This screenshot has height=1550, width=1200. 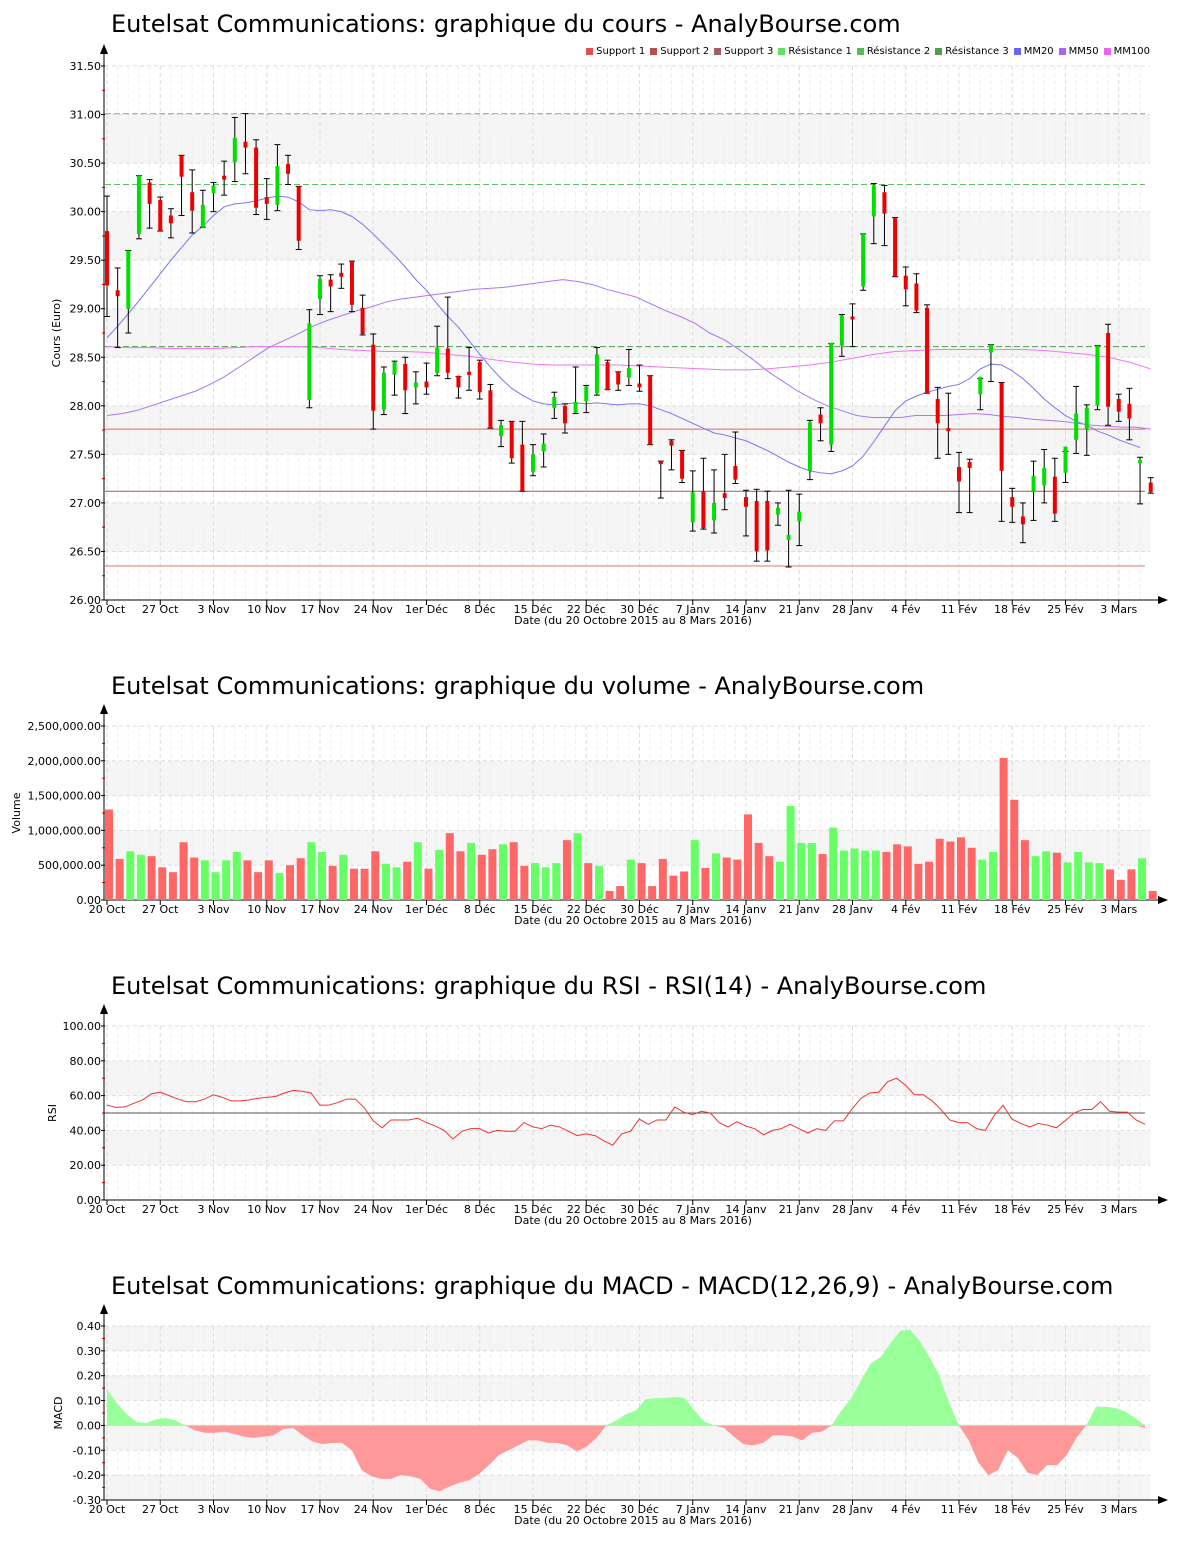 I want to click on y-tick-label: 1,500,000.00, so click(x=64, y=796).